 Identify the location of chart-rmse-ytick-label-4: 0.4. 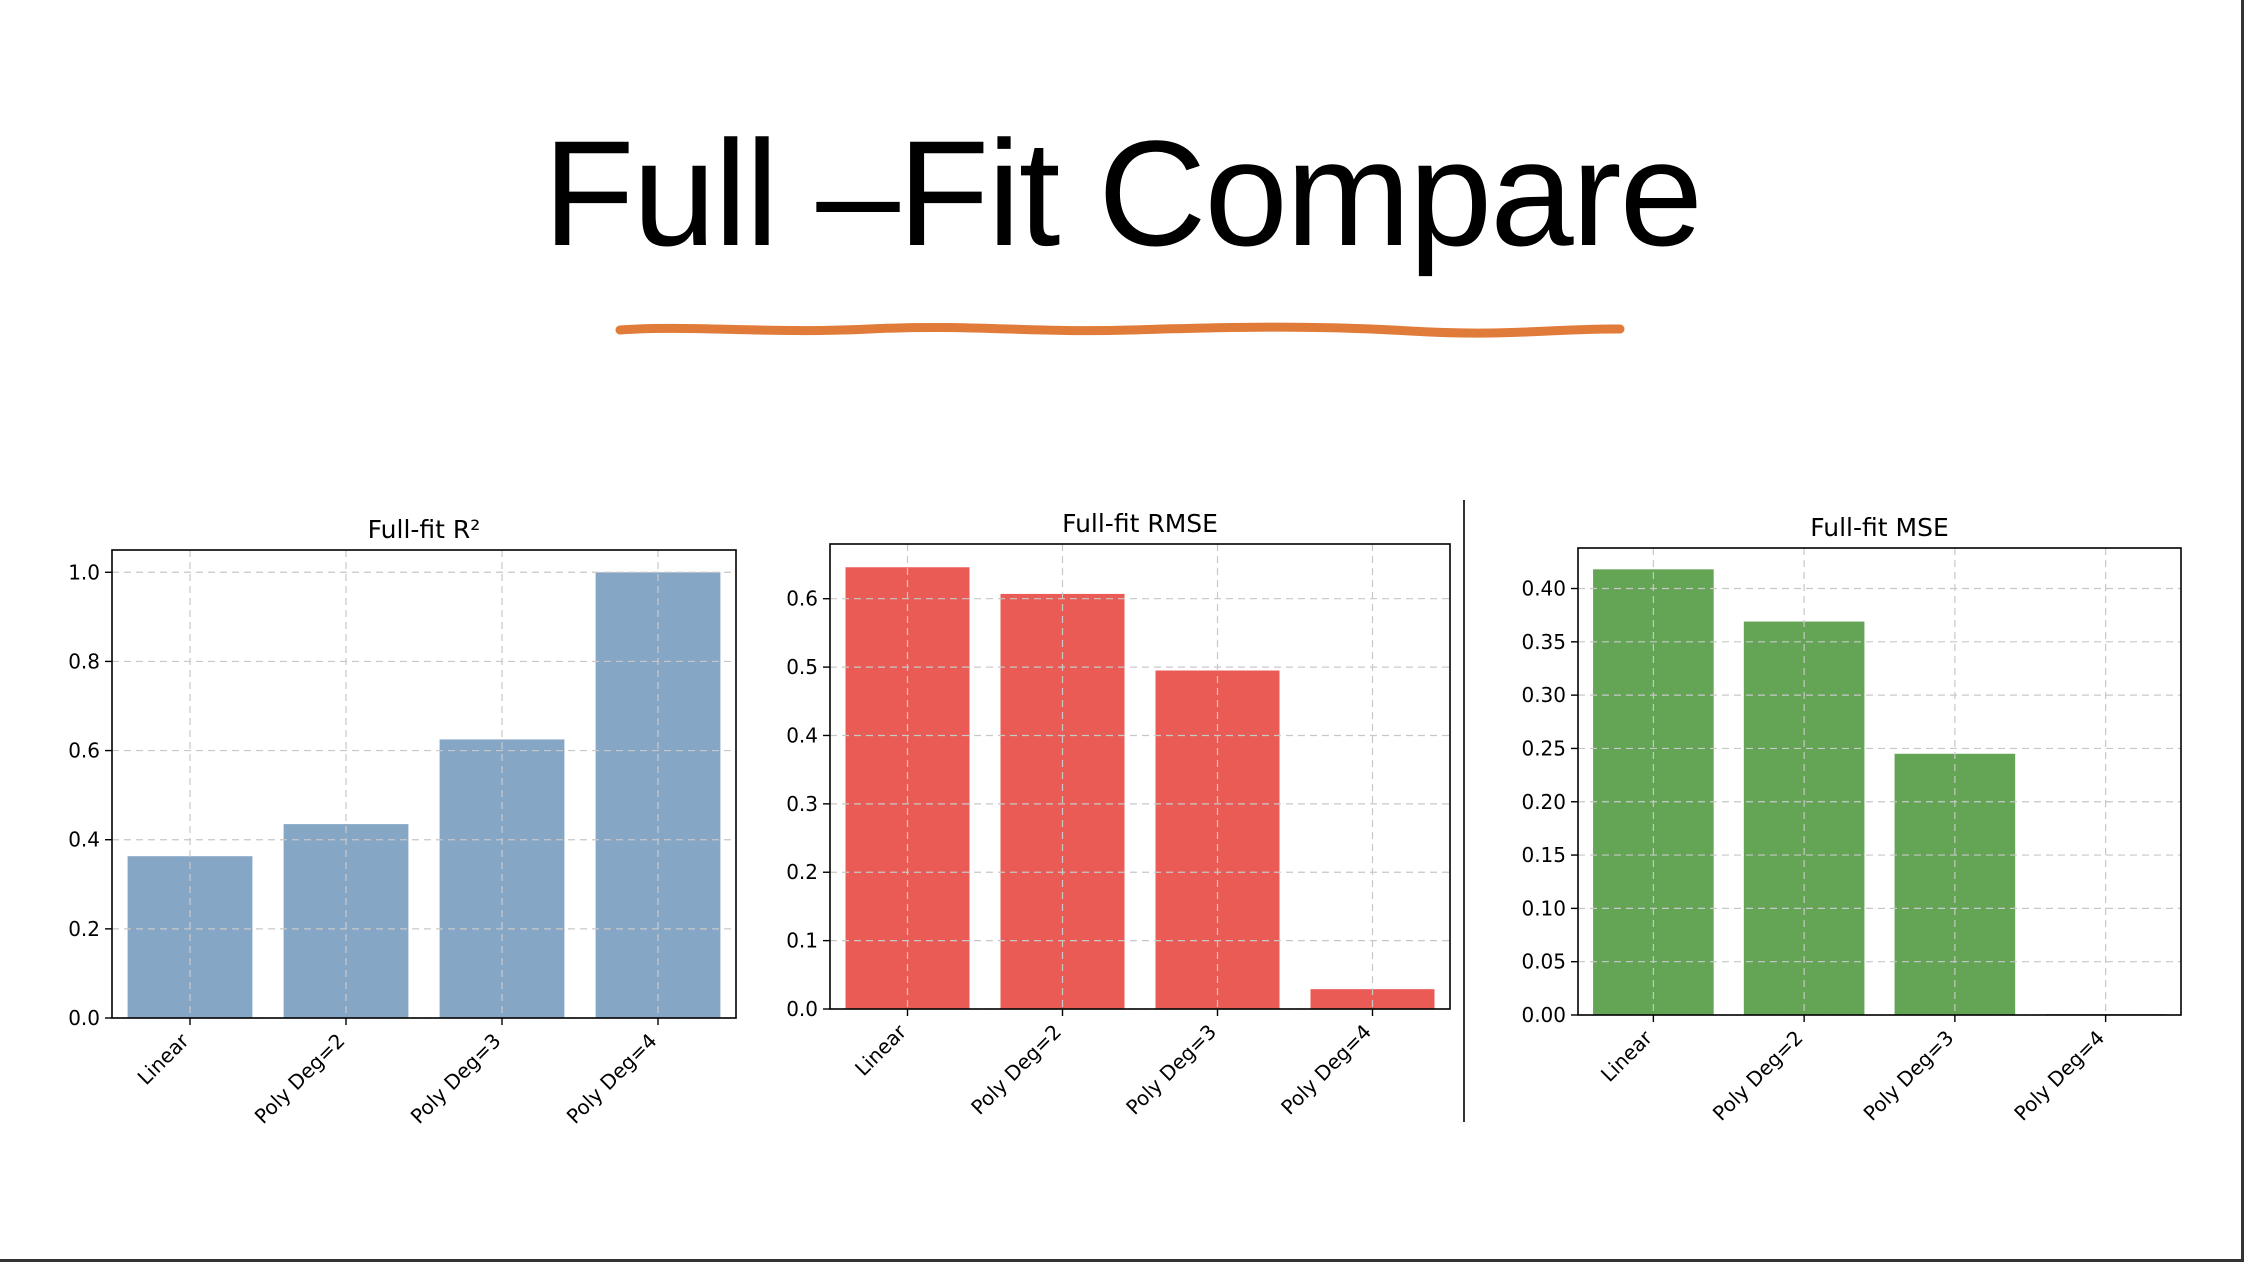
(802, 735).